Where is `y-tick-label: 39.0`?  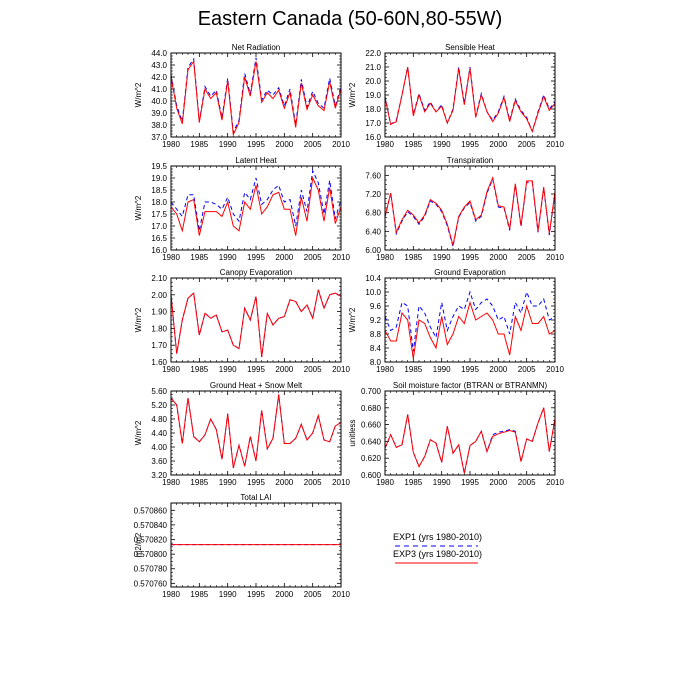 y-tick-label: 39.0 is located at coordinates (159, 113).